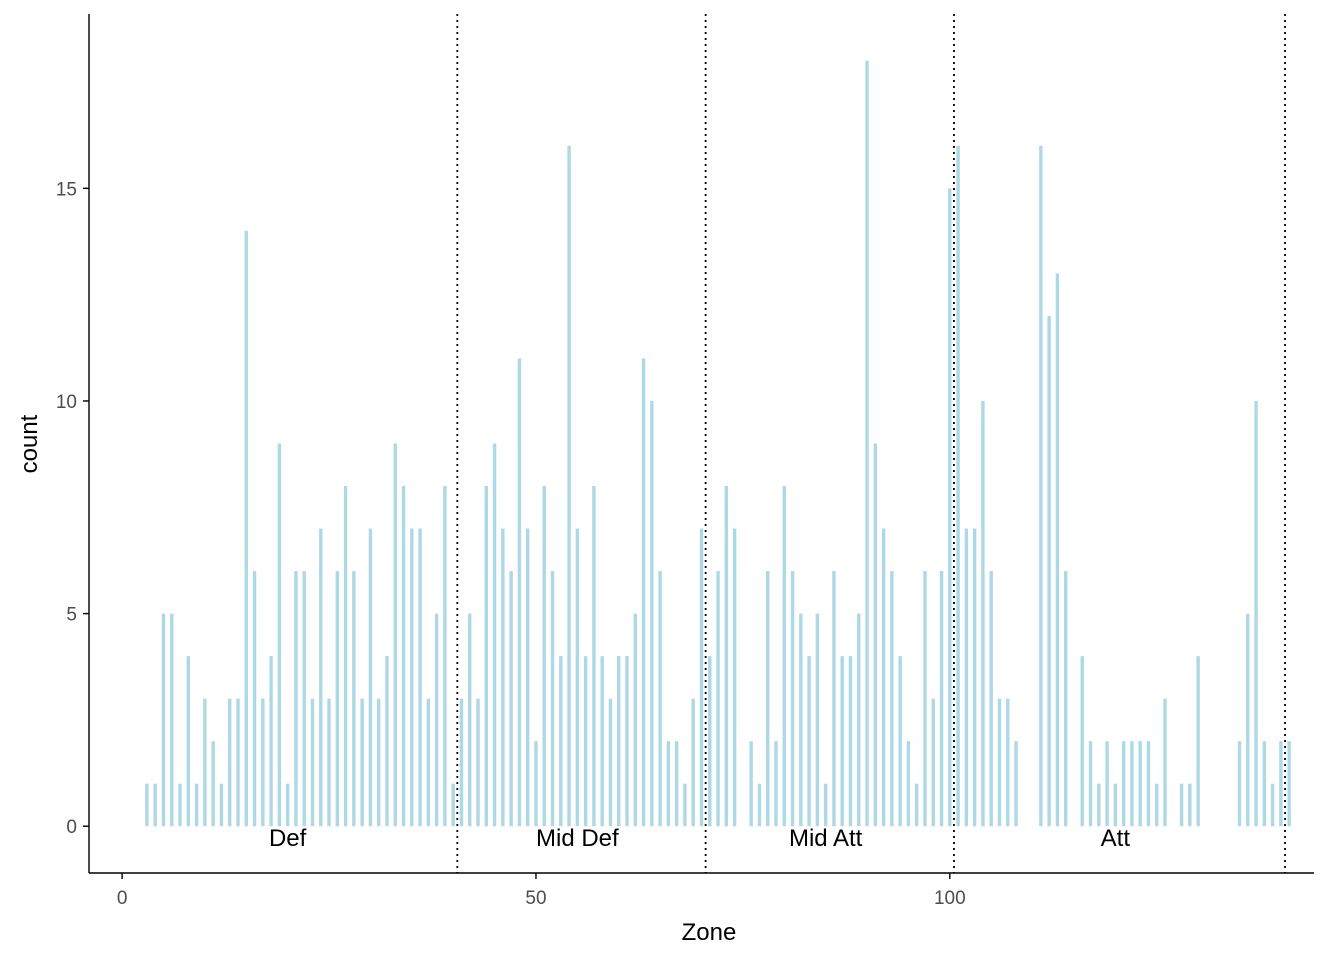 This screenshot has width=1344, height=960. Describe the element at coordinates (950, 898) in the screenshot. I see `x-tick-label: 100` at that location.